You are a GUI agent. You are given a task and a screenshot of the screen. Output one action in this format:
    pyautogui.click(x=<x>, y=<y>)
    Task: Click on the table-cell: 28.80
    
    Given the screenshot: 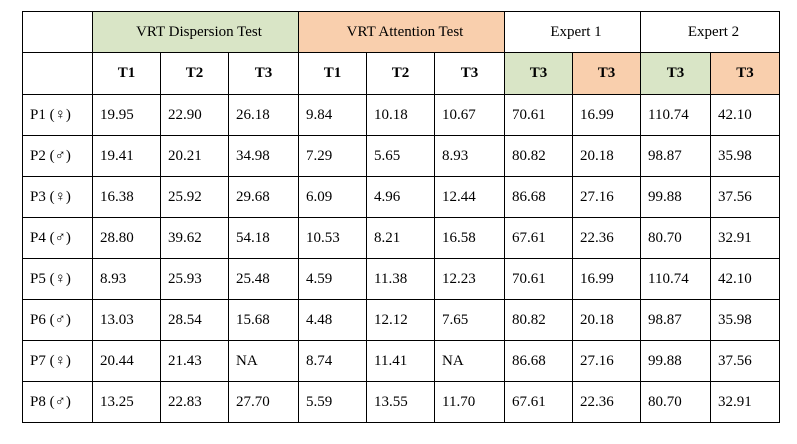 What is the action you would take?
    pyautogui.click(x=126, y=238)
    